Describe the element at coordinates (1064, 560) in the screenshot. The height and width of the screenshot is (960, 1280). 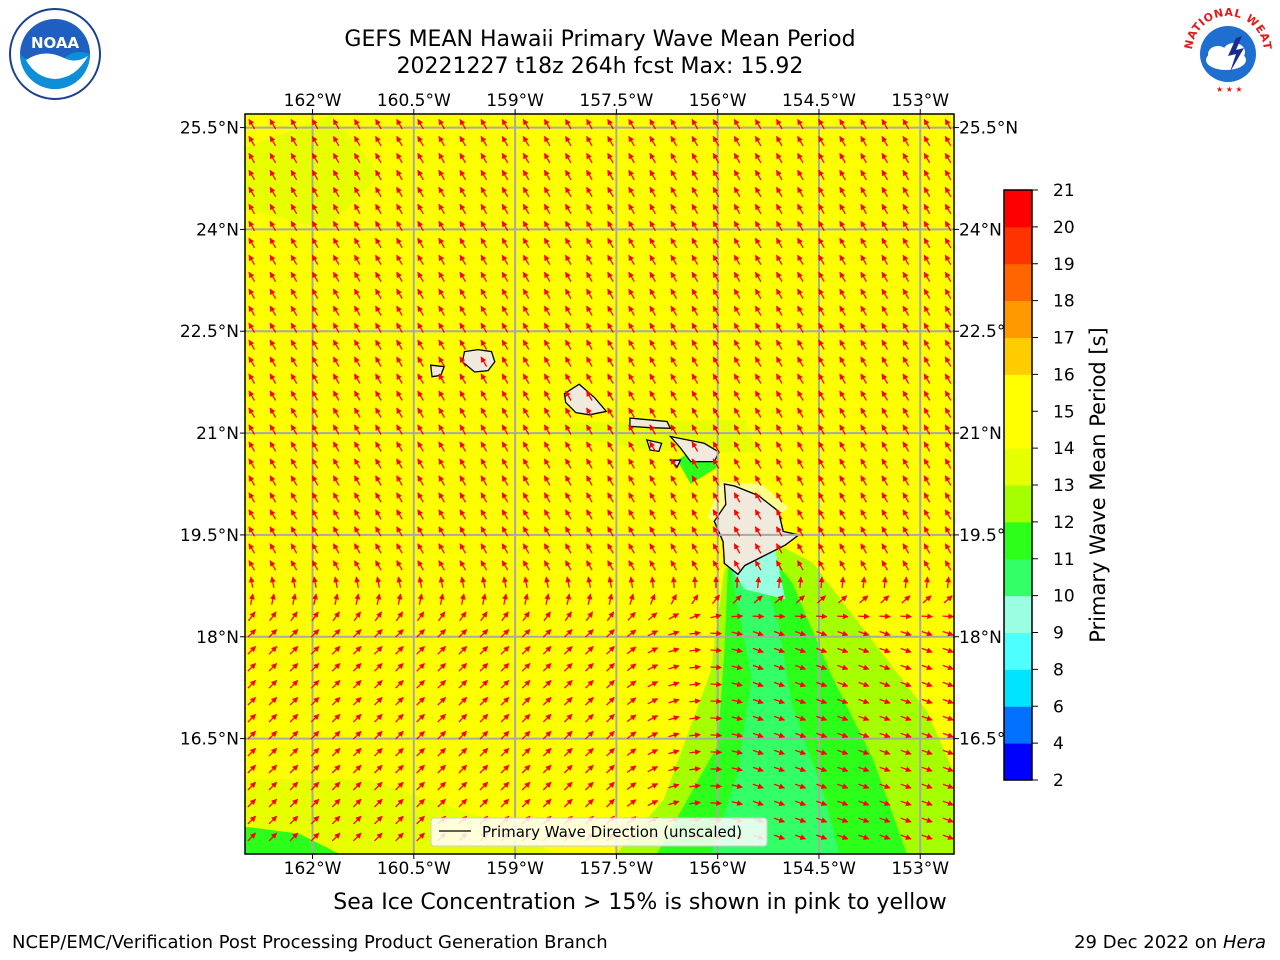
I see `colorbar-tick-label: 11` at that location.